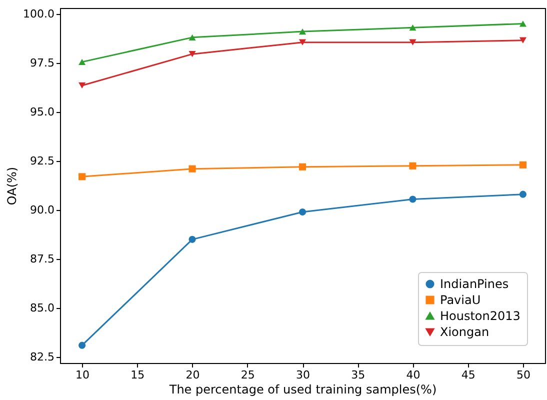  Describe the element at coordinates (193, 375) in the screenshot. I see `x-tick-label: 20` at that location.